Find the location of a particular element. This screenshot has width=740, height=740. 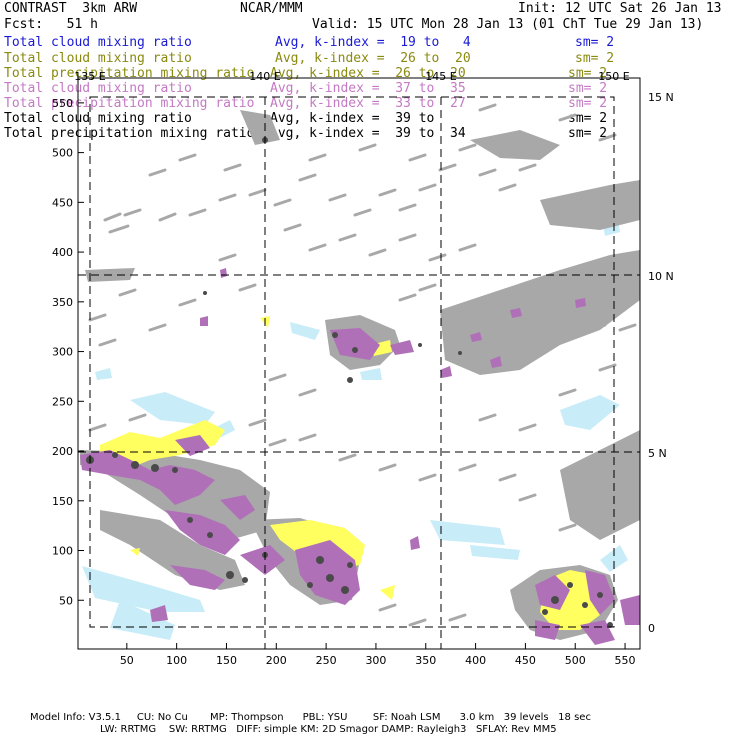

x-tick-label: 200 is located at coordinates (276, 660).